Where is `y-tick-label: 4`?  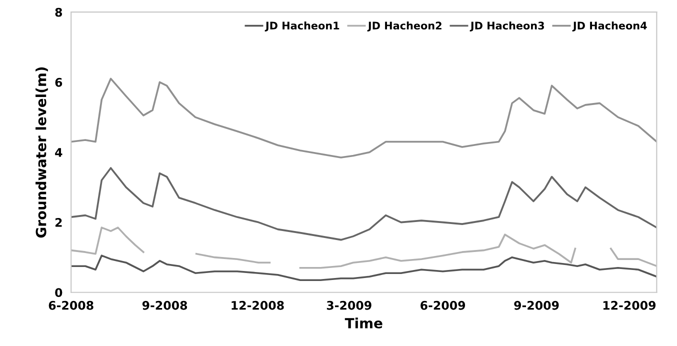 y-tick-label: 4 is located at coordinates (58, 152).